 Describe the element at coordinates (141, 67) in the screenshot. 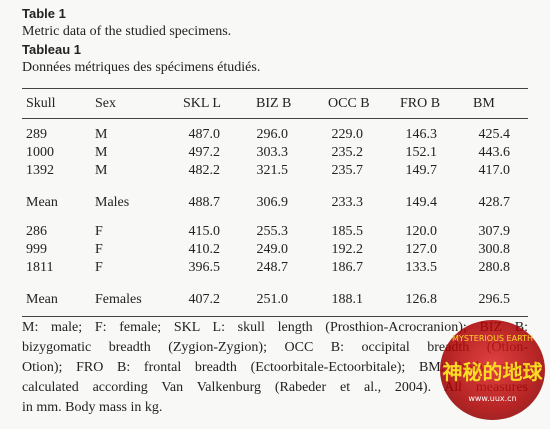

I see `caption: Données métriques des spécimens étudiés.` at that location.